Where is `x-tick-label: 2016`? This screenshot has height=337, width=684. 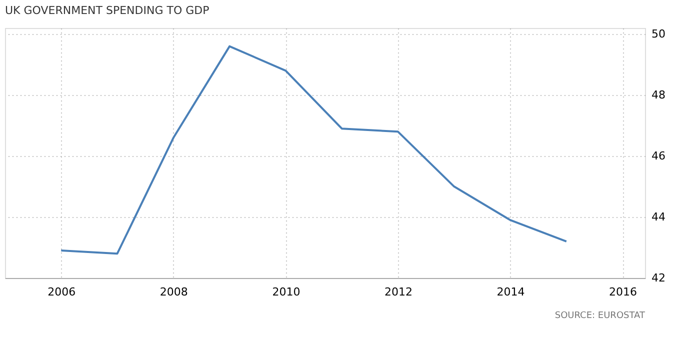 x-tick-label: 2016 is located at coordinates (623, 292).